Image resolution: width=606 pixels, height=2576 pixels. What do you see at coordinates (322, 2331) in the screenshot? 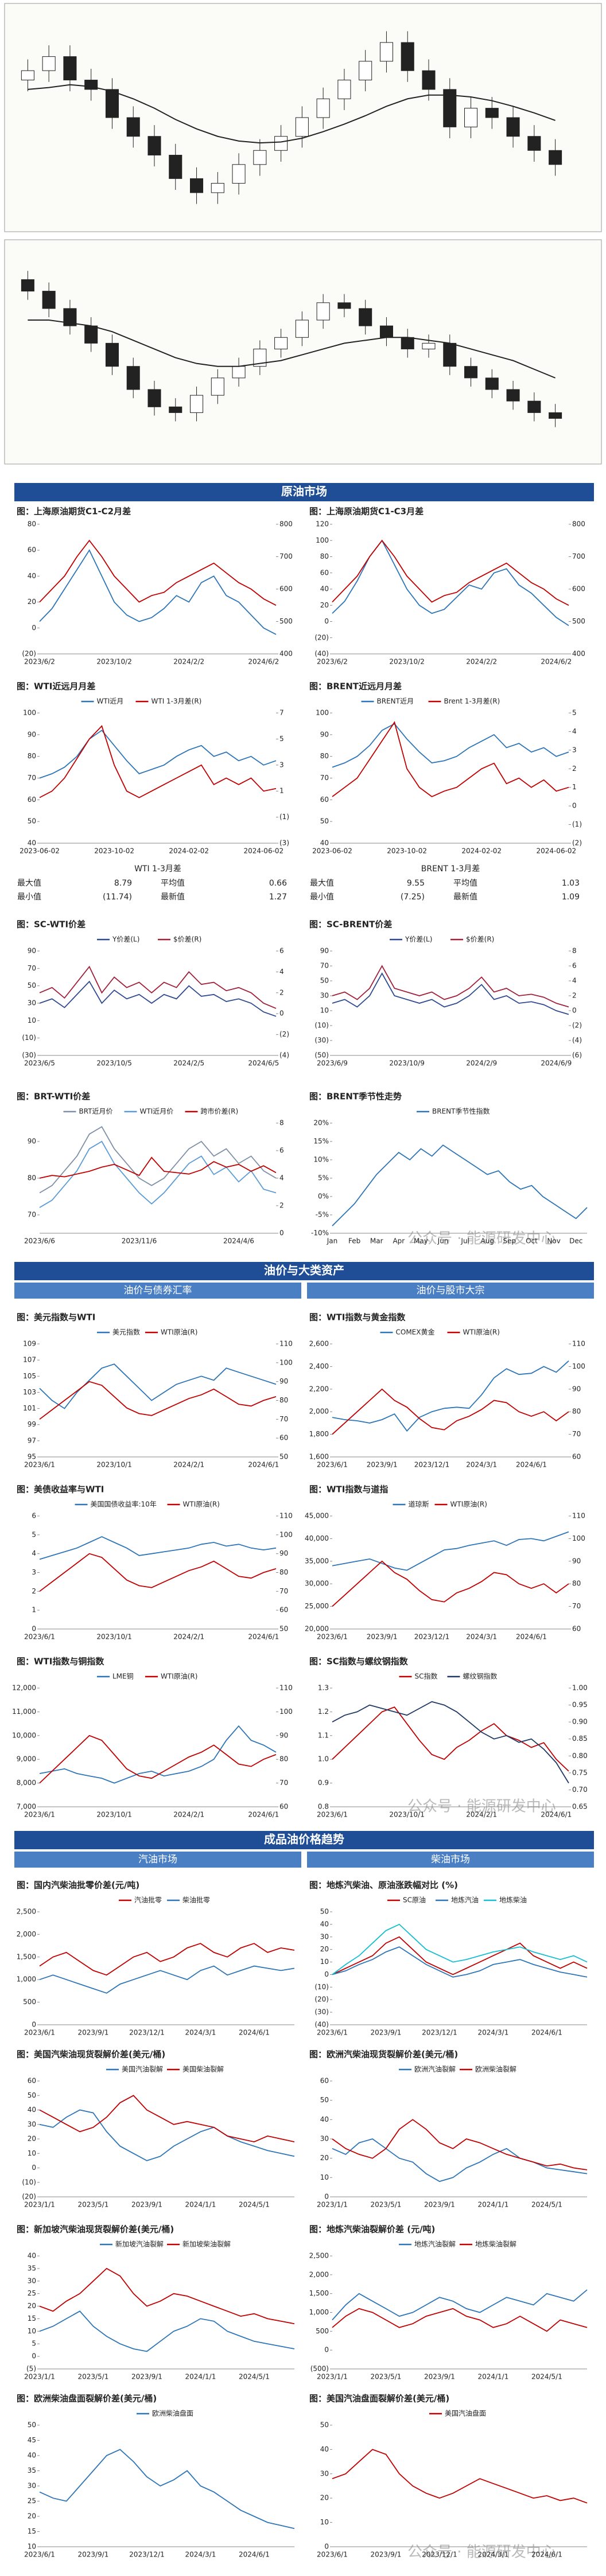
I see `y-tick-label: 500` at bounding box center [322, 2331].